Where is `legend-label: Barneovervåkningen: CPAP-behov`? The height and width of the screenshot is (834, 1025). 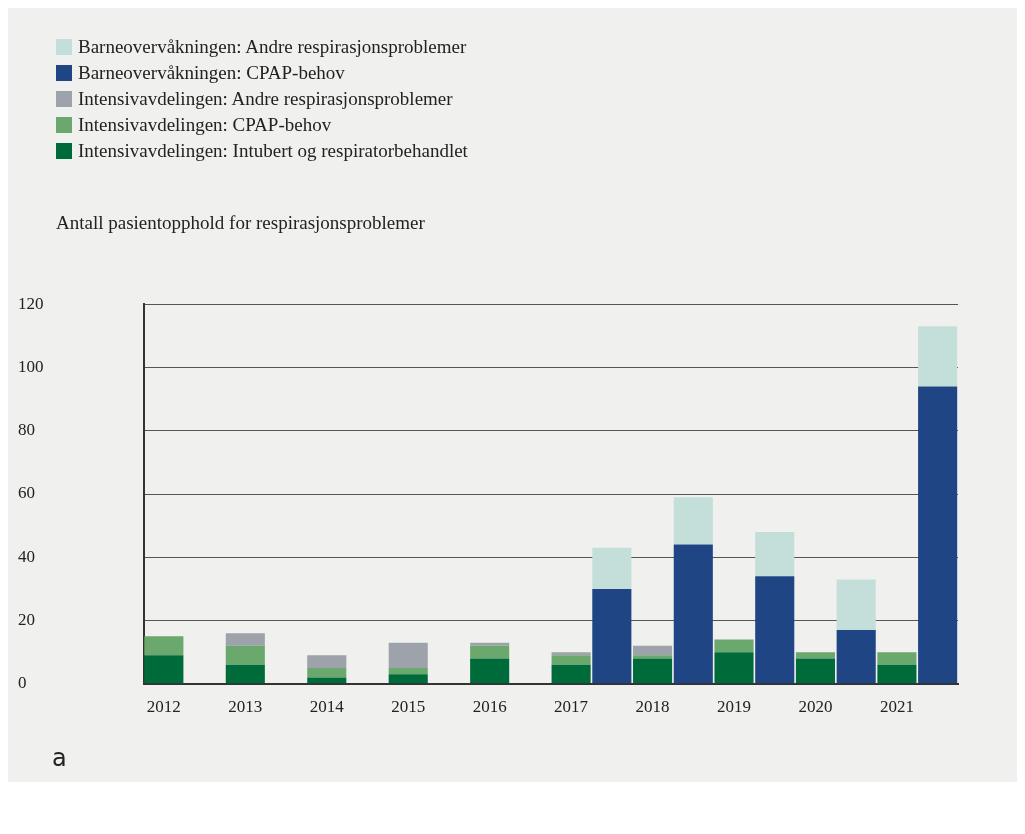 legend-label: Barneovervåkningen: CPAP-behov is located at coordinates (211, 73).